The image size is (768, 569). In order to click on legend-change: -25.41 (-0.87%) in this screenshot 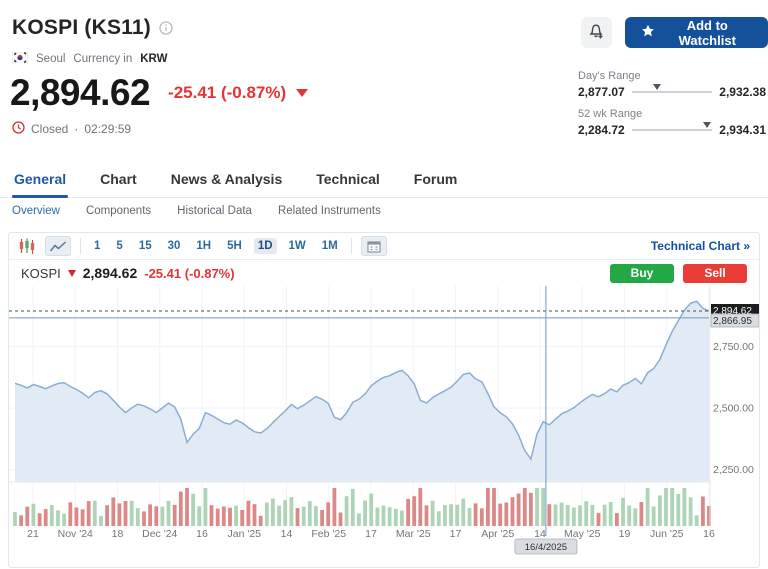, I will do `click(189, 273)`.